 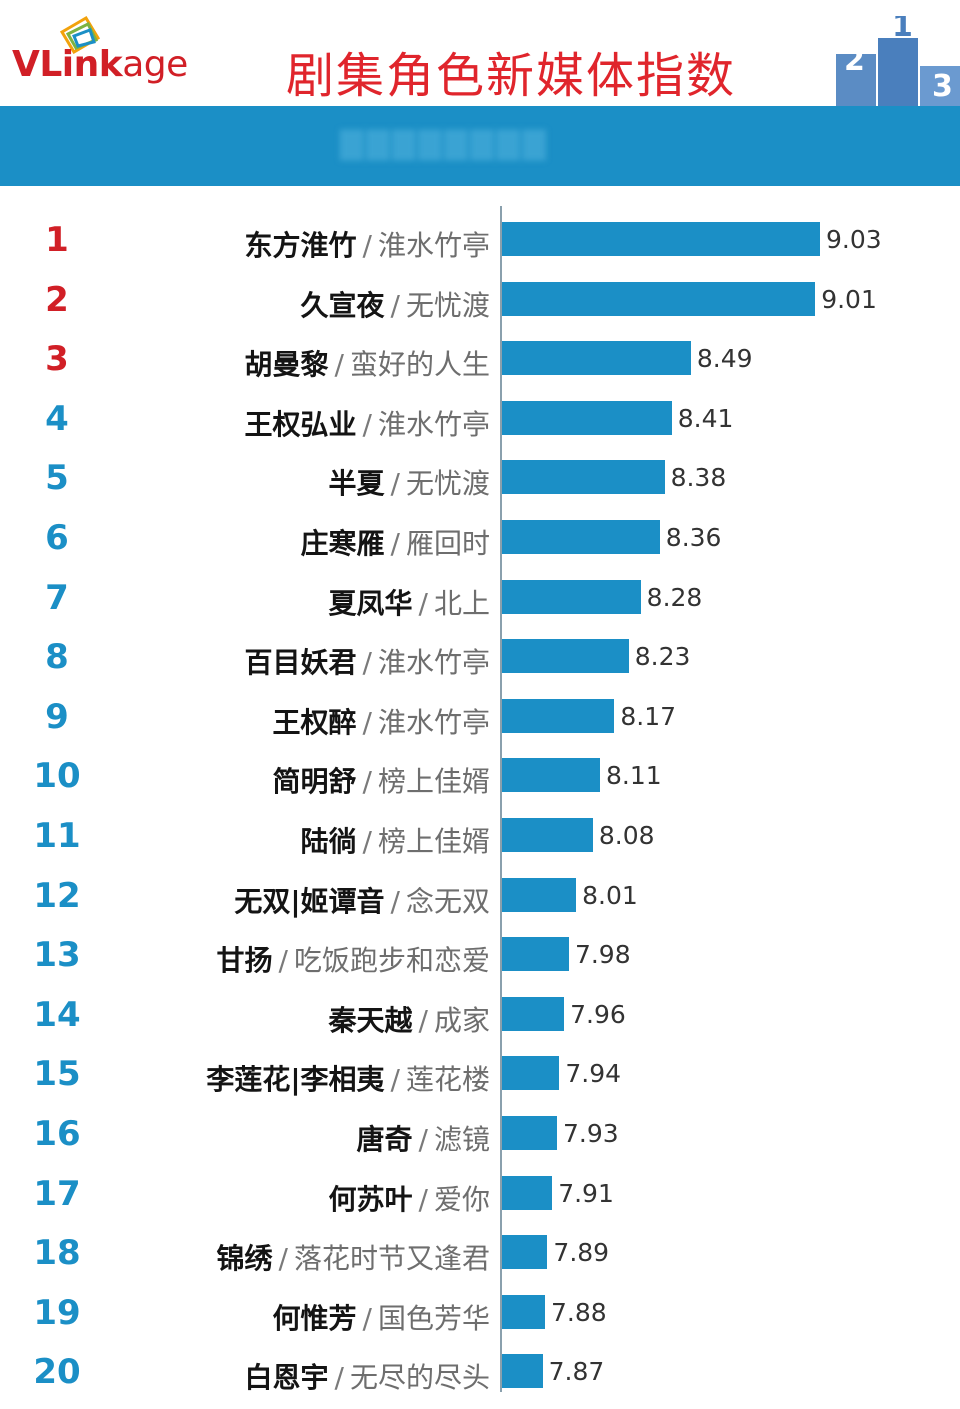 I want to click on category-label: 秦天越 / 成家, so click(x=409, y=1019).